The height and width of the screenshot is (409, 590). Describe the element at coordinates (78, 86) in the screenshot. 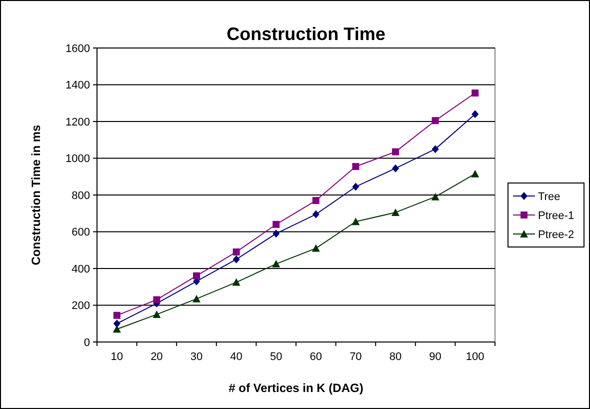

I see `y-tick-label: 1400` at that location.